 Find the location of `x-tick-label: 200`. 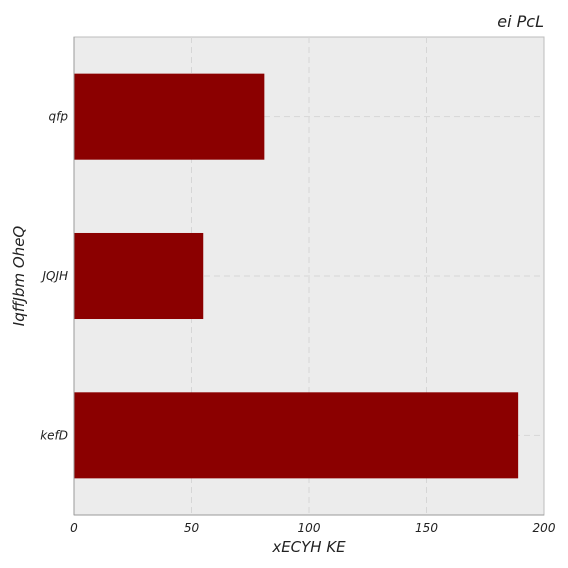

x-tick-label: 200 is located at coordinates (544, 528).